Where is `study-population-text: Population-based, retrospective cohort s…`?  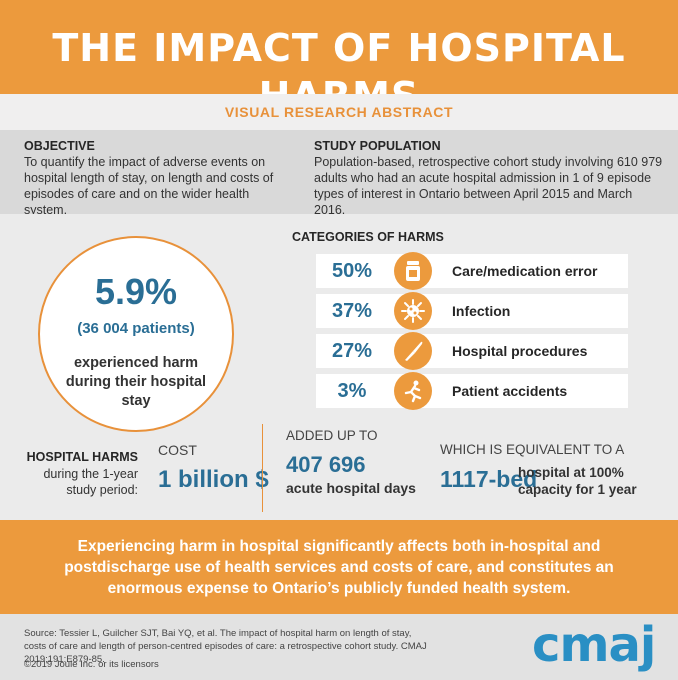
study-population-text: Population-based, retrospective cohort s… is located at coordinates (488, 186).